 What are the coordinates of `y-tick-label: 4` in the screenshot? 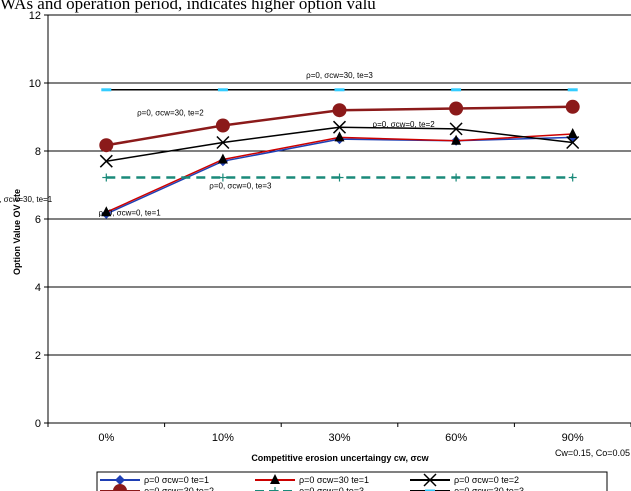 It's located at (38, 288).